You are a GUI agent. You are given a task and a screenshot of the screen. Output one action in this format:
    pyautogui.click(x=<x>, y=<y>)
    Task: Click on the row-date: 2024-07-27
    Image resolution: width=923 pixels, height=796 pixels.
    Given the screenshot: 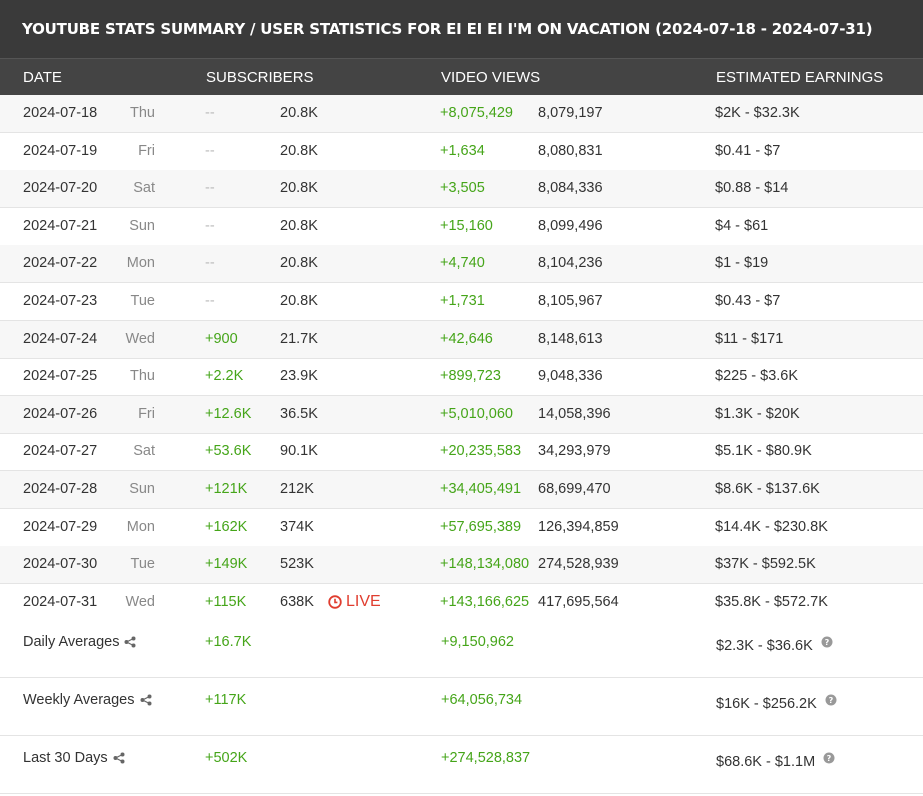 What is the action you would take?
    pyautogui.click(x=60, y=451)
    